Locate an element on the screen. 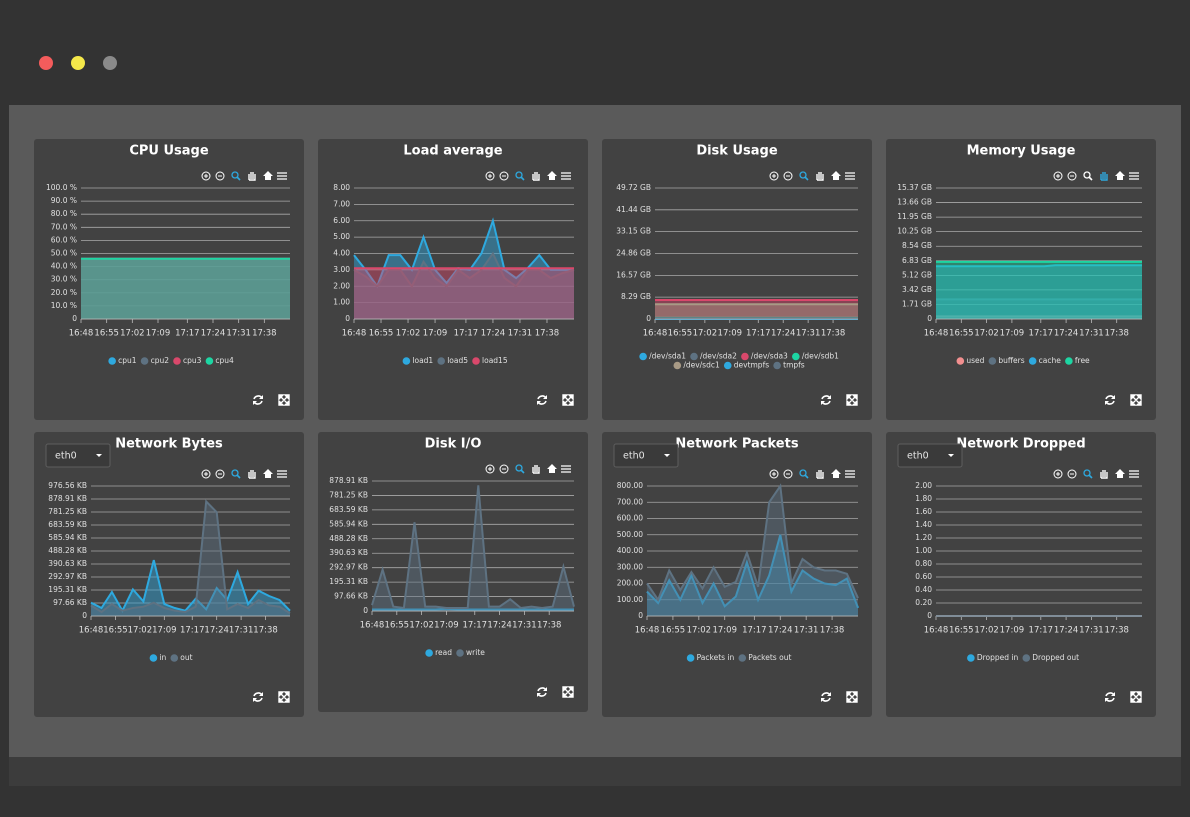 The image size is (1190, 817). legend-item: Packets out is located at coordinates (764, 657).